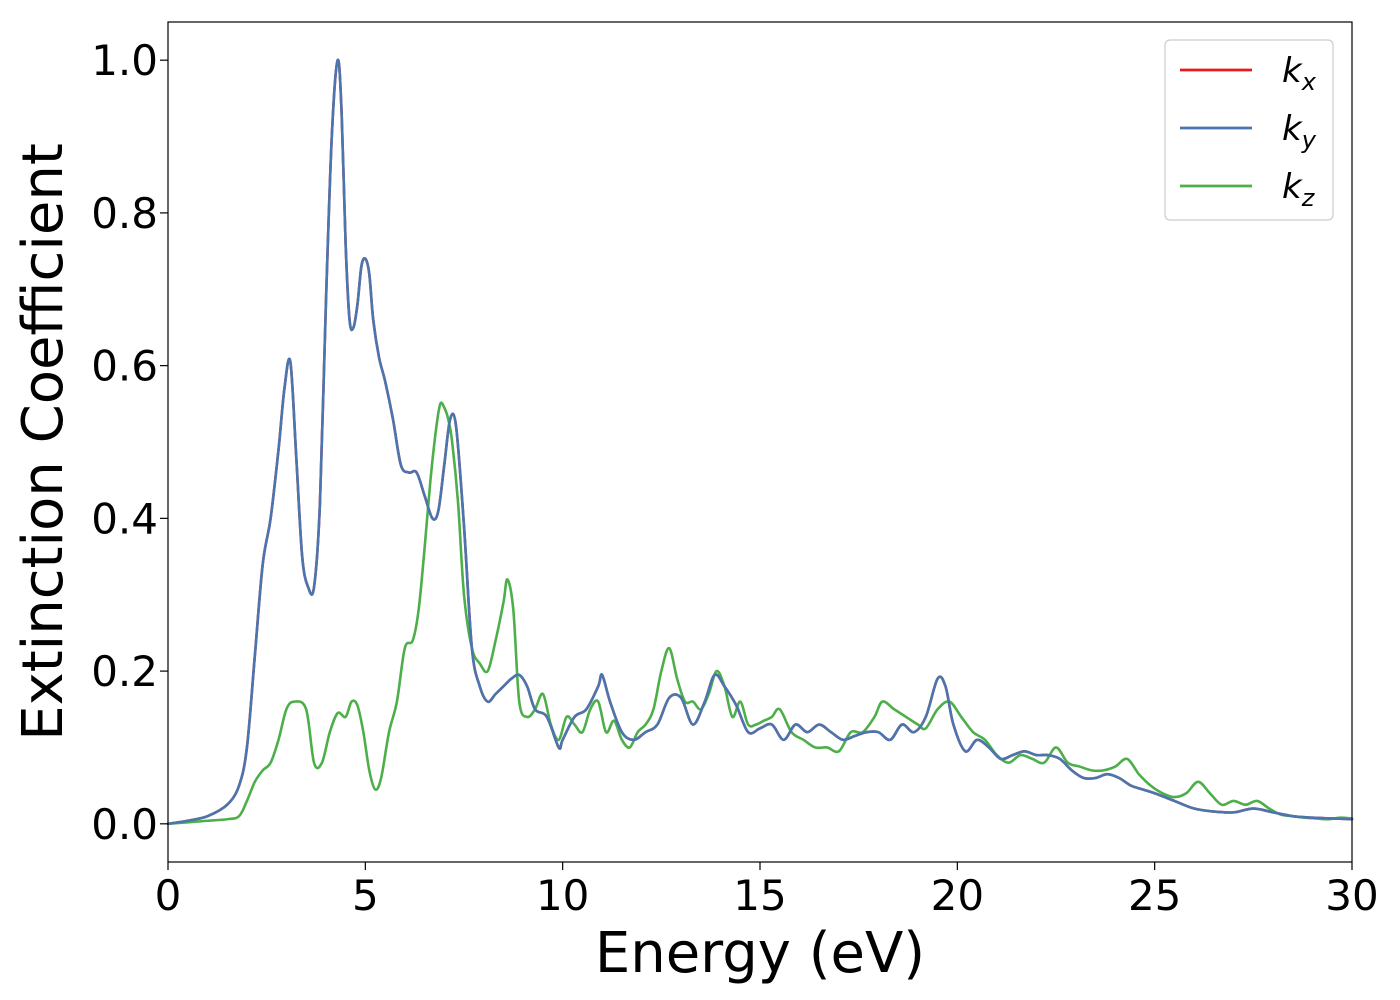 The width and height of the screenshot is (1400, 1000). I want to click on y-tick-label: 0.0, so click(124, 824).